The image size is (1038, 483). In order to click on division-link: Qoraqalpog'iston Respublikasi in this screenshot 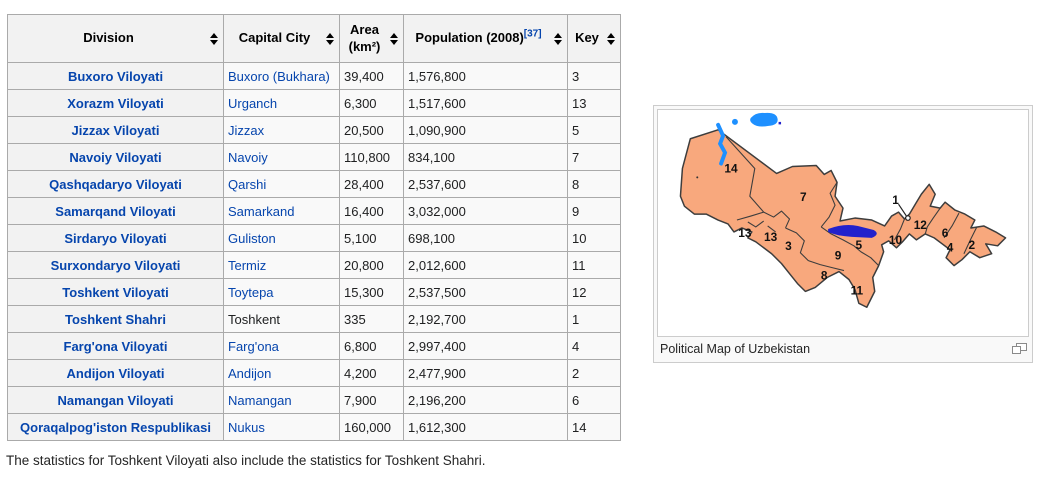, I will do `click(115, 427)`.